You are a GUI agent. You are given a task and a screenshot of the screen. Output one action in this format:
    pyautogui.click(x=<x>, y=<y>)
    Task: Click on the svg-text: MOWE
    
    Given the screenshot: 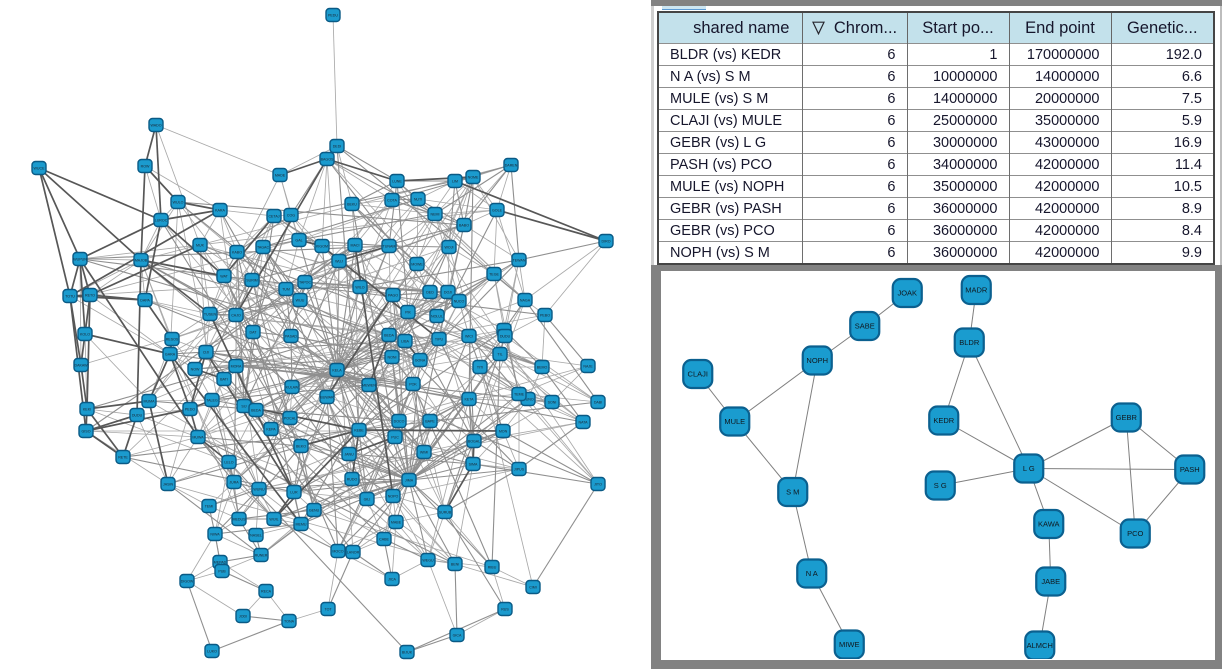 What is the action you would take?
    pyautogui.click(x=417, y=264)
    